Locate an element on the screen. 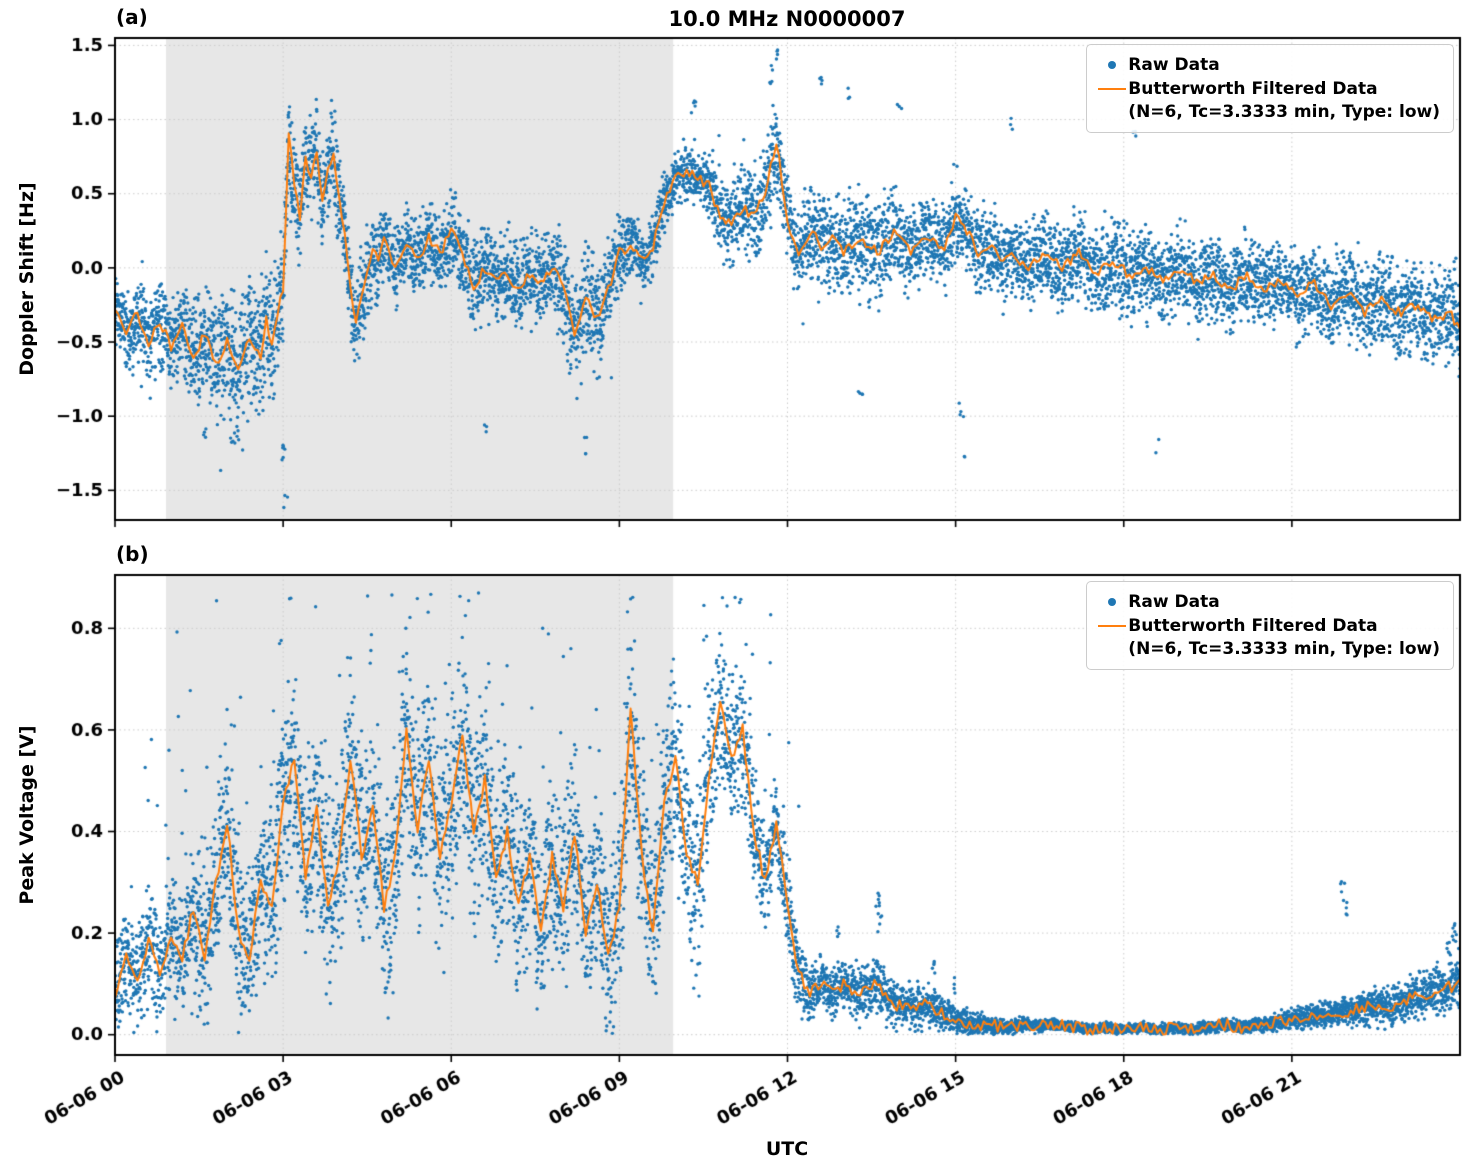 The width and height of the screenshot is (1471, 1172). ylabel-peak-voltage: Peak Voltage [V] is located at coordinates (27, 815).